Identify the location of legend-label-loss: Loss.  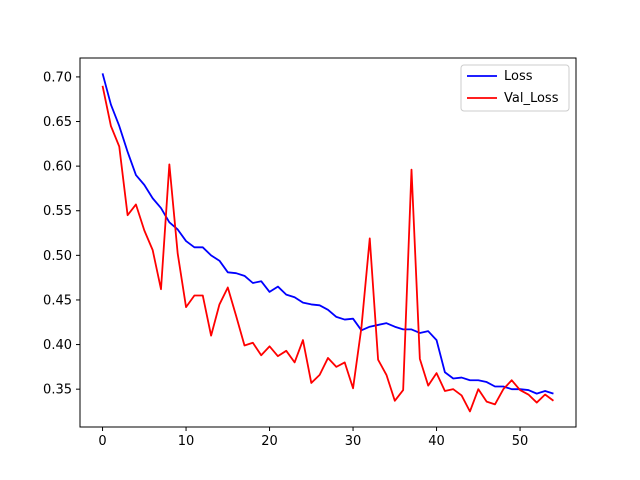
(518, 76).